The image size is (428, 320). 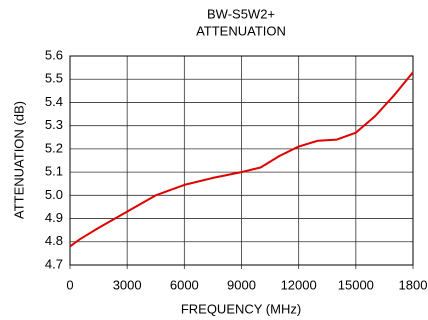 What do you see at coordinates (184, 284) in the screenshot?
I see `x-tick-label: 6000` at bounding box center [184, 284].